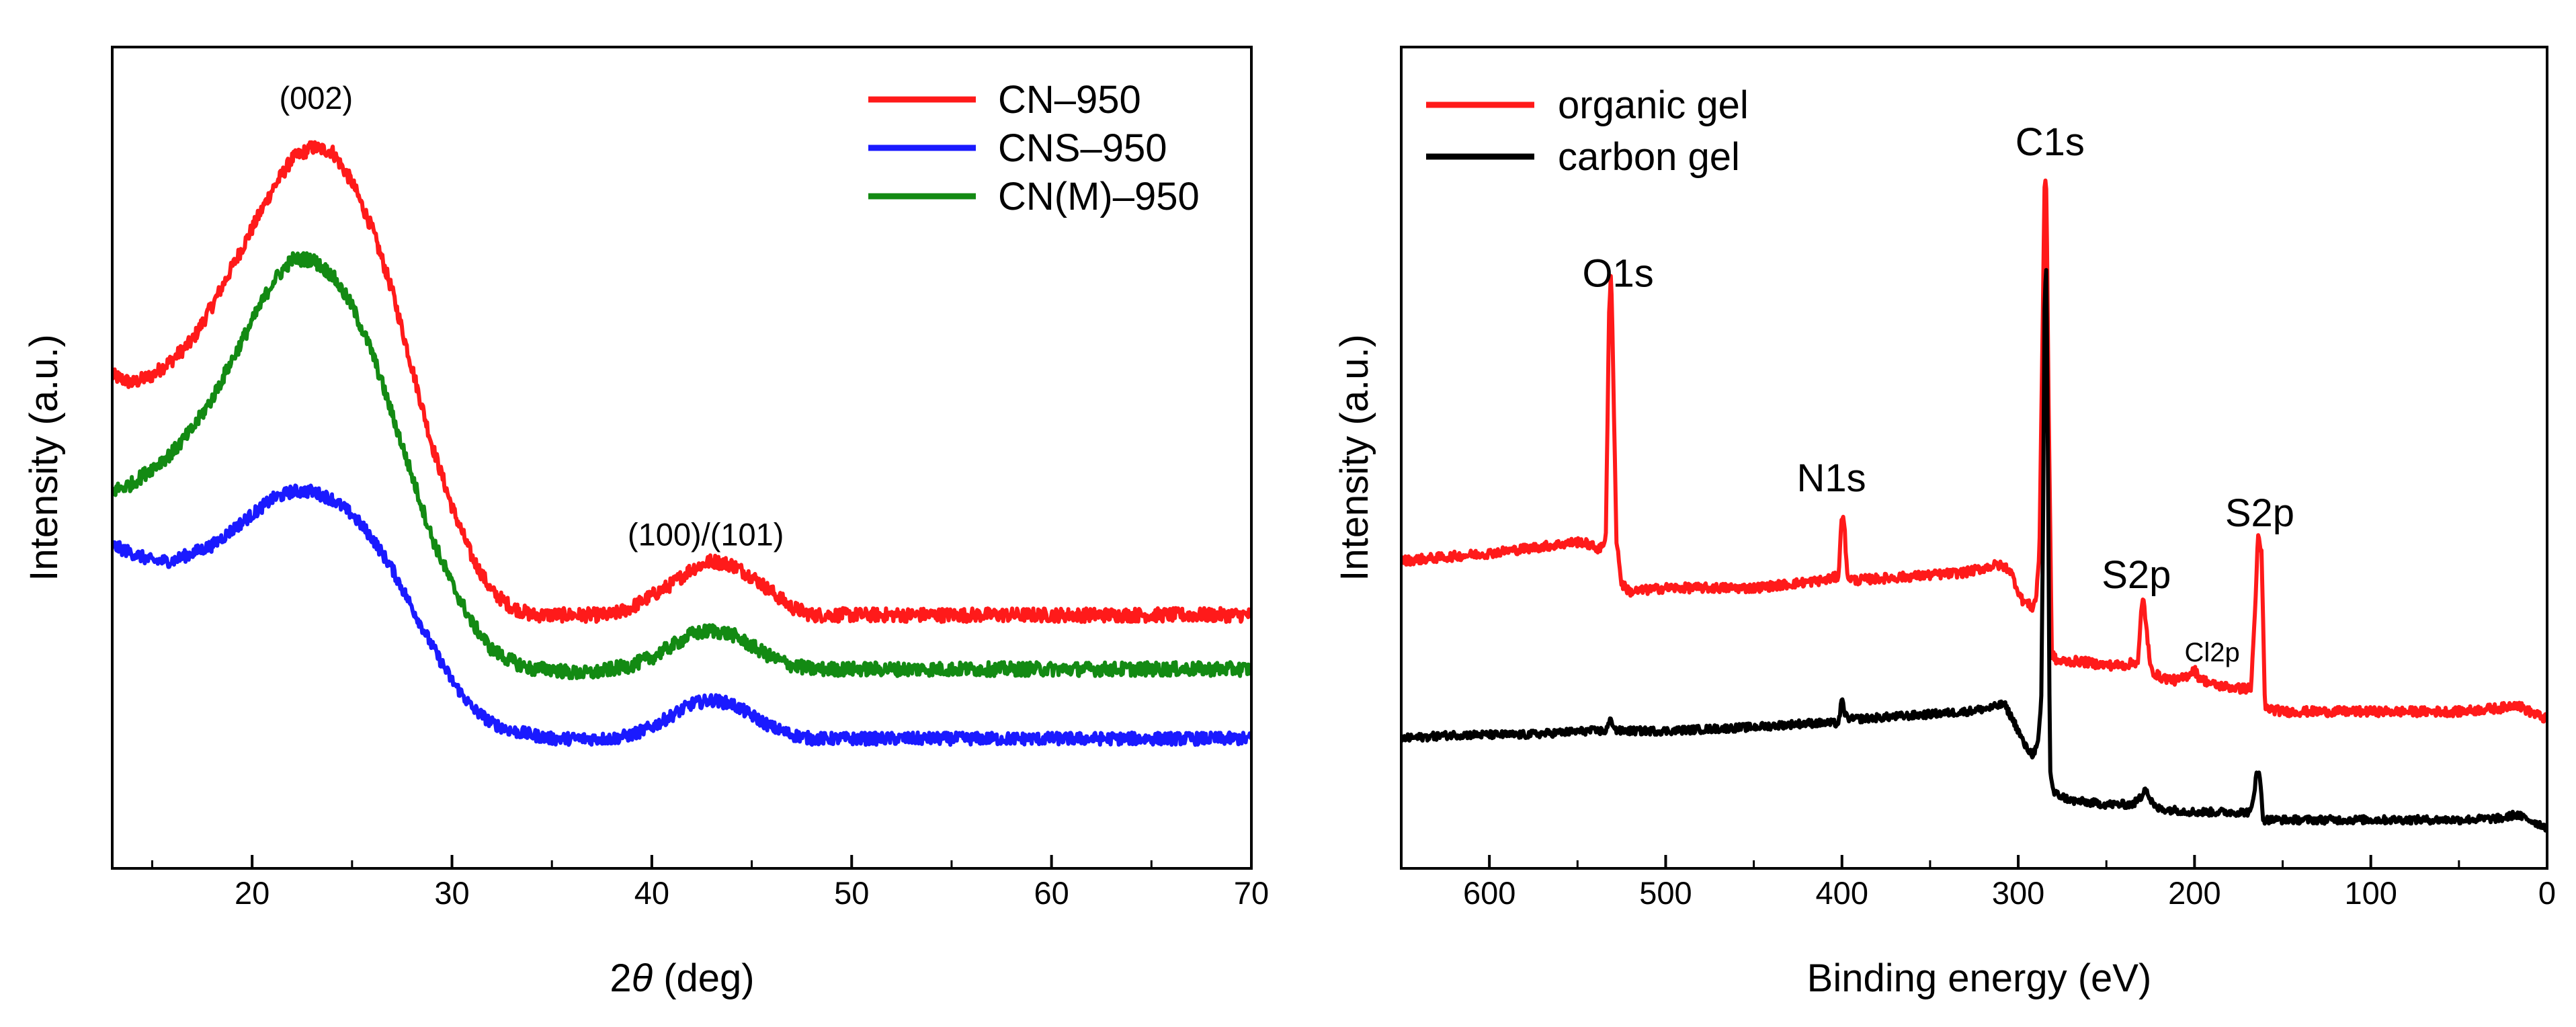  I want to click on xrd-legend-label-cn950: CN–950, so click(1069, 100).